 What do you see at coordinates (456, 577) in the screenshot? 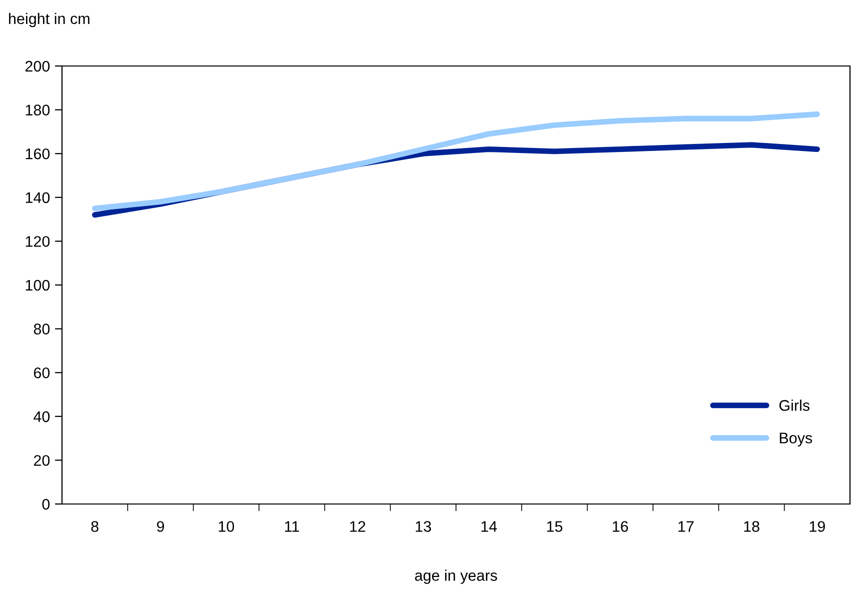
I see `x-axis-title: age in years` at bounding box center [456, 577].